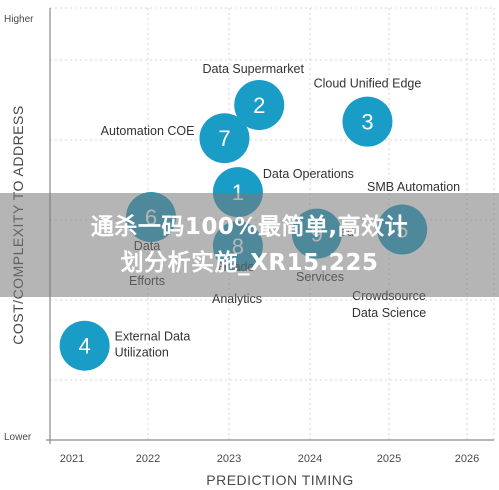 The image size is (499, 490). I want to click on point-number: 3, so click(367, 122).